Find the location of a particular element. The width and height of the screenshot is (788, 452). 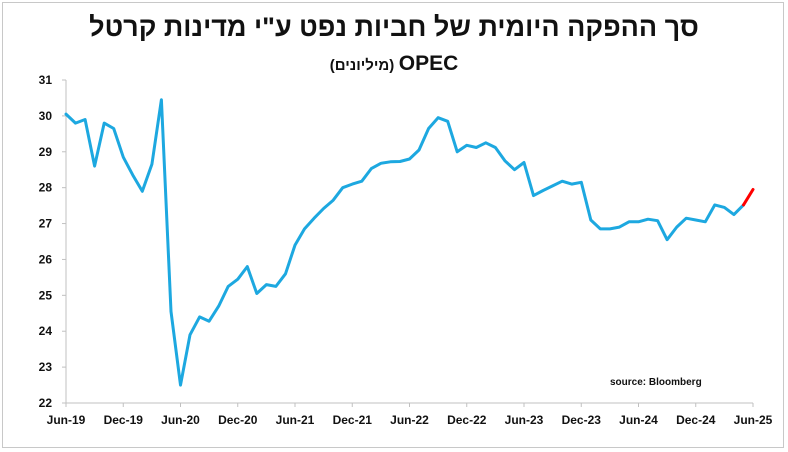

y-tick-label: 22 is located at coordinates (46, 403).